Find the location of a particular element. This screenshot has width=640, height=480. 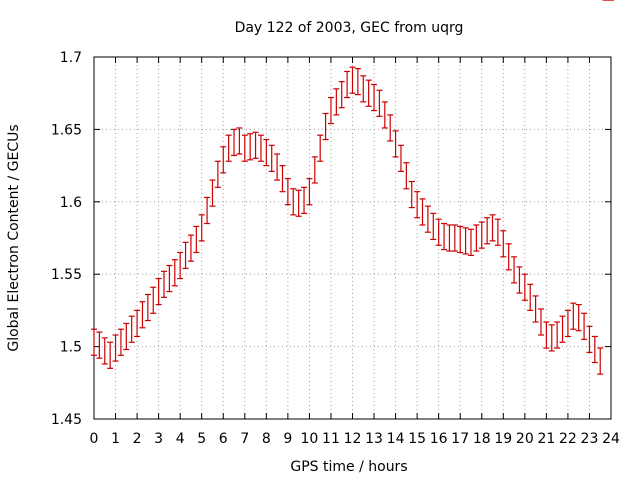

chart-title: Day 122 of 2003, GEC from uqrg is located at coordinates (349, 28).